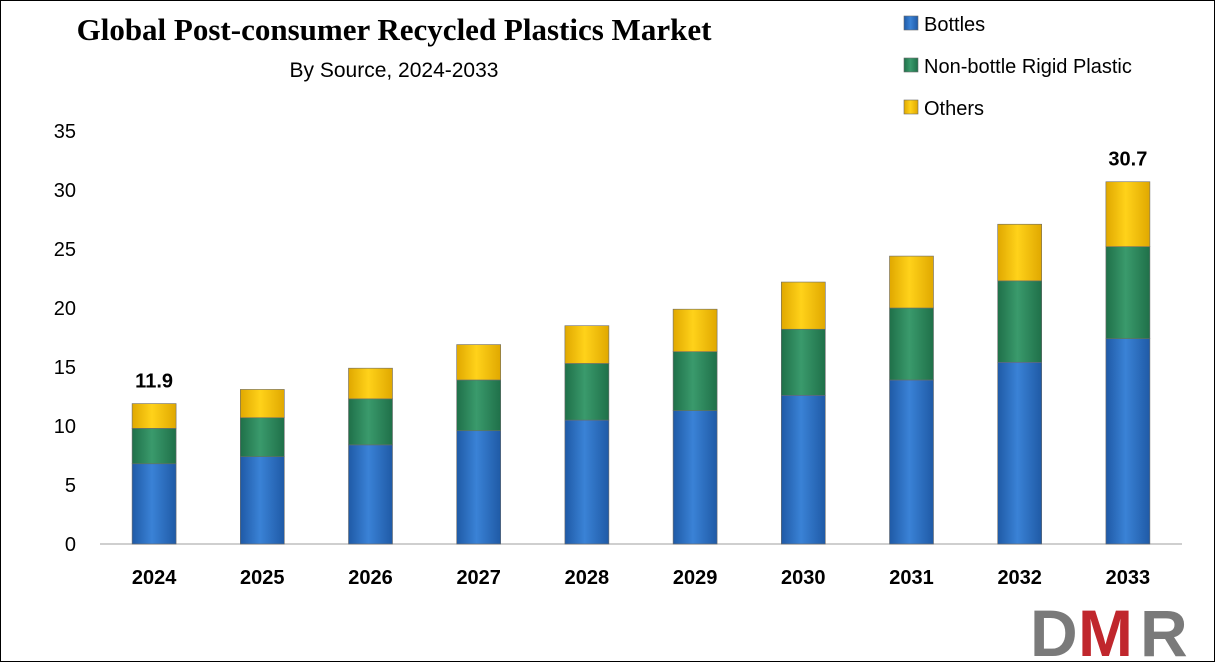  What do you see at coordinates (587, 578) in the screenshot?
I see `x-tick-label: 2028` at bounding box center [587, 578].